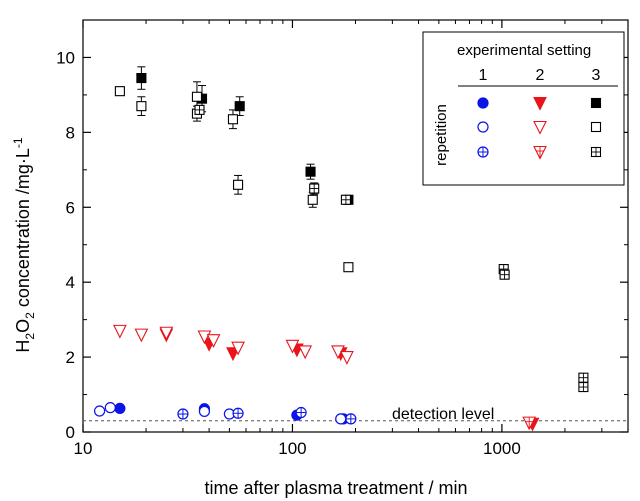 The image size is (640, 501). I want to click on legend-row-label: repetition, so click(441, 135).